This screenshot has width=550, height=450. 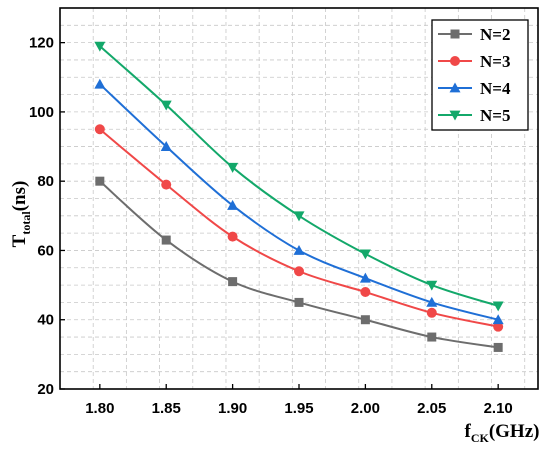 I want to click on legend-marker-n4, so click(x=455, y=87).